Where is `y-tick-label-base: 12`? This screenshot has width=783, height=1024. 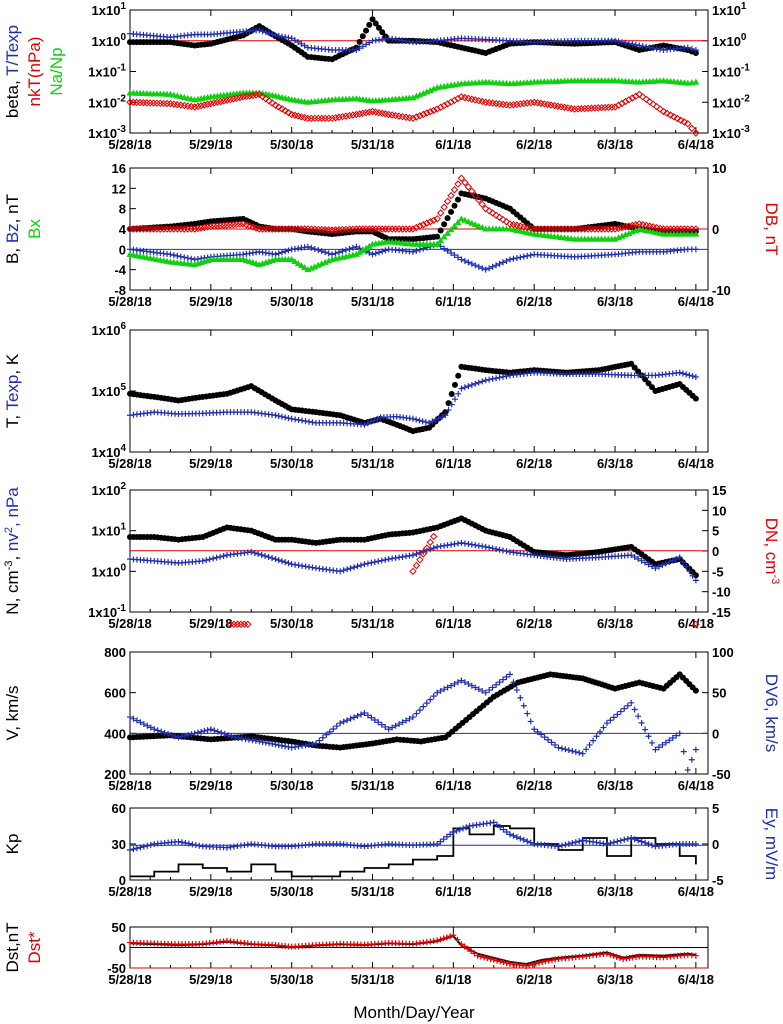 y-tick-label-base: 12 is located at coordinates (119, 188).